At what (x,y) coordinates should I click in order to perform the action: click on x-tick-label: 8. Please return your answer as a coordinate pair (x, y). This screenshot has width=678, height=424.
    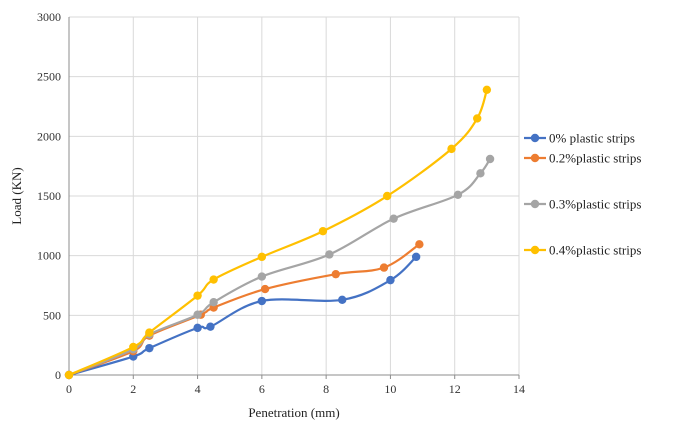
    Looking at the image, I should click on (326, 389).